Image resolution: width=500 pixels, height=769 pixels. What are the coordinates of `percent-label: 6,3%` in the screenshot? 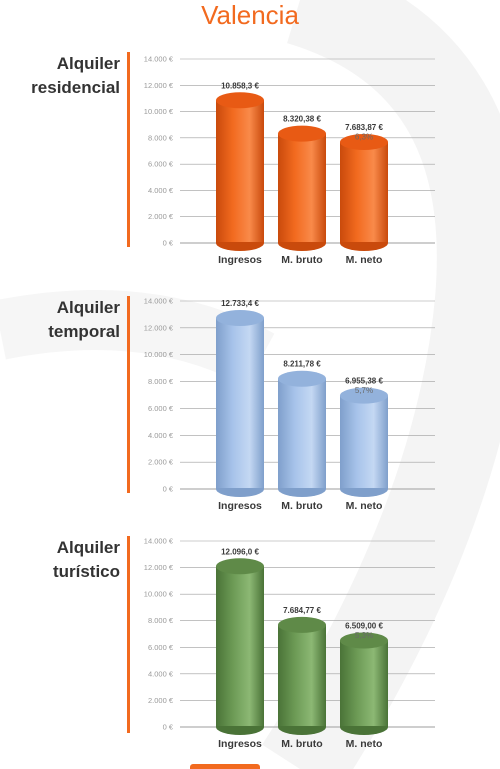 It's located at (364, 137).